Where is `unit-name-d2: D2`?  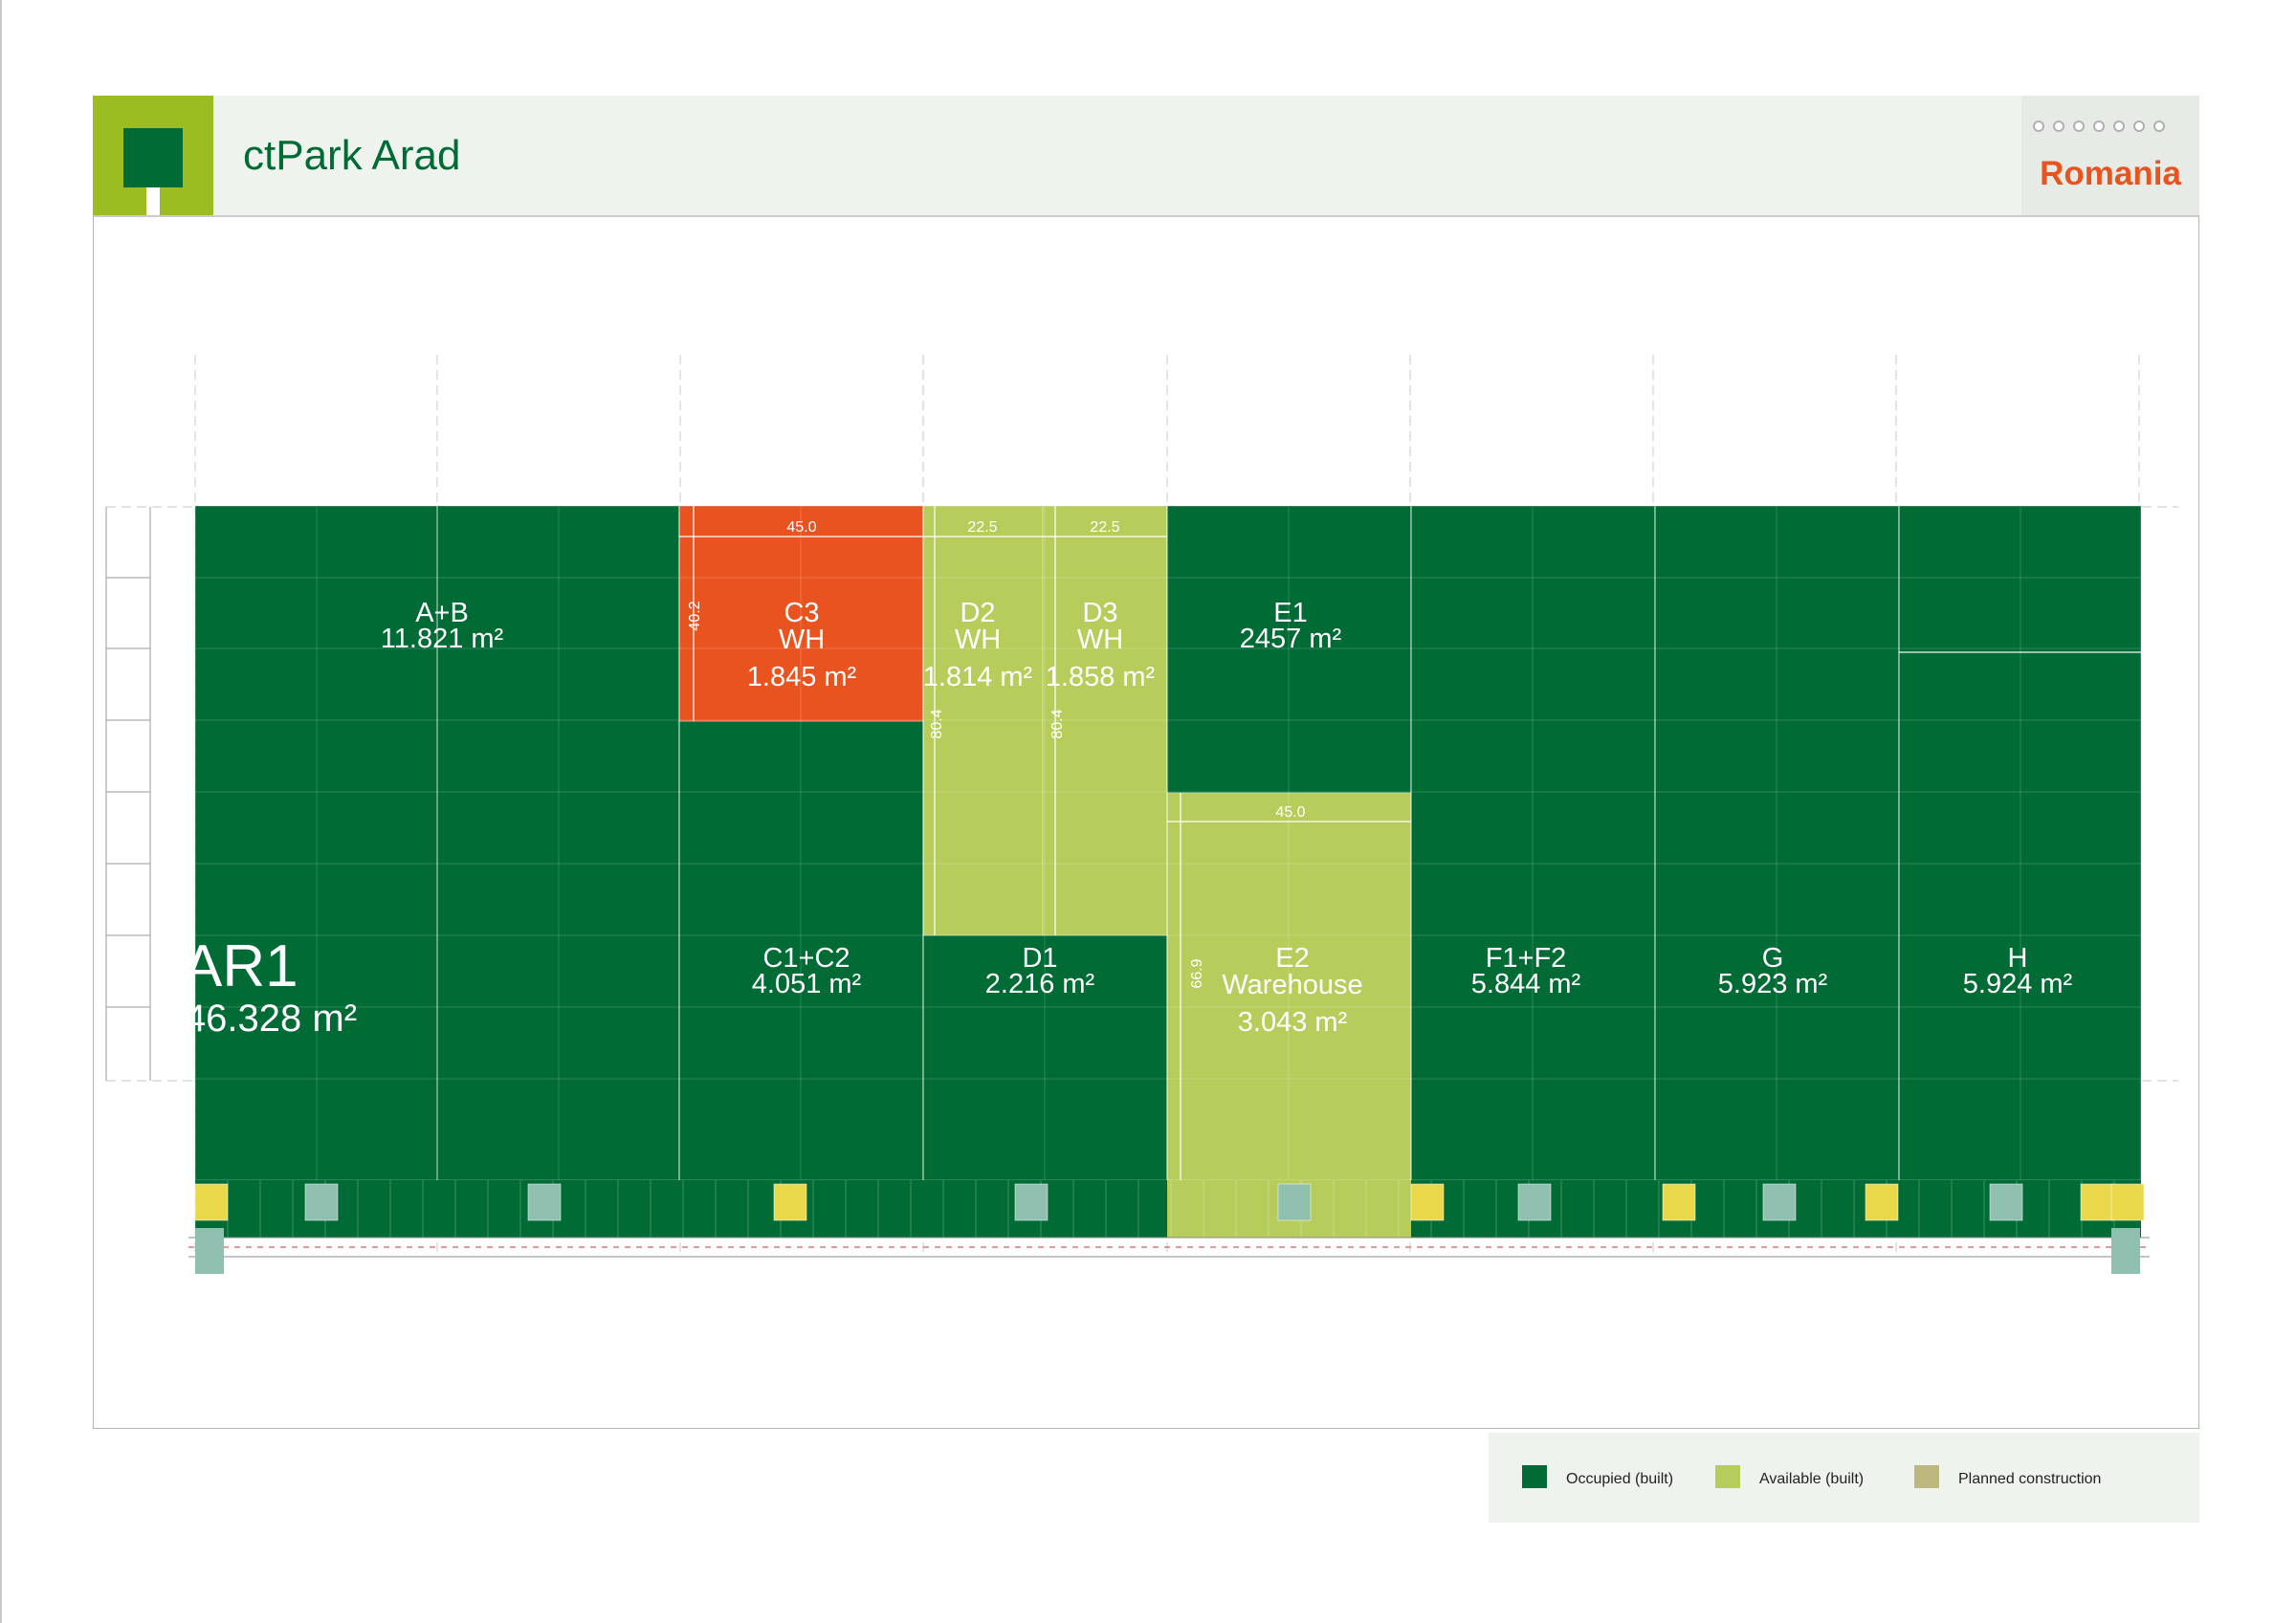 unit-name-d2: D2 is located at coordinates (978, 613).